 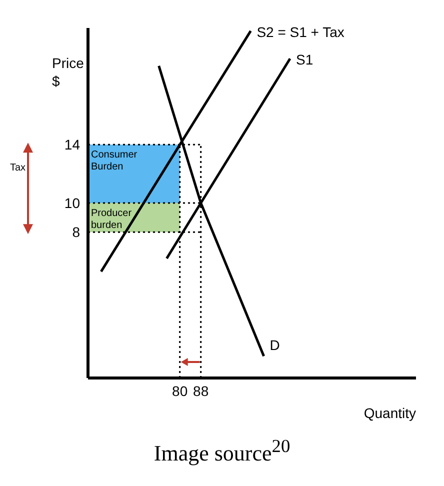 I want to click on y-tick-label: 8, so click(x=76, y=232).